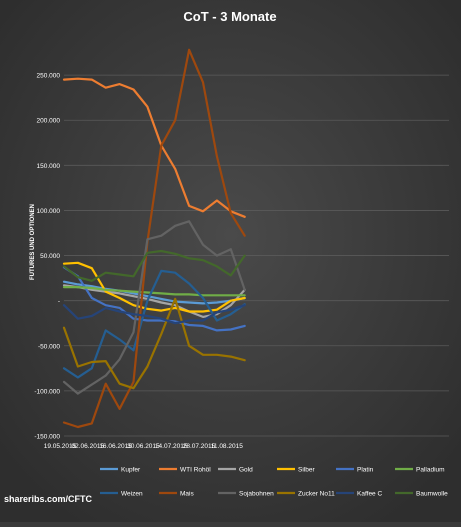  I want to click on y-tick-label: 50.000, so click(50, 256).